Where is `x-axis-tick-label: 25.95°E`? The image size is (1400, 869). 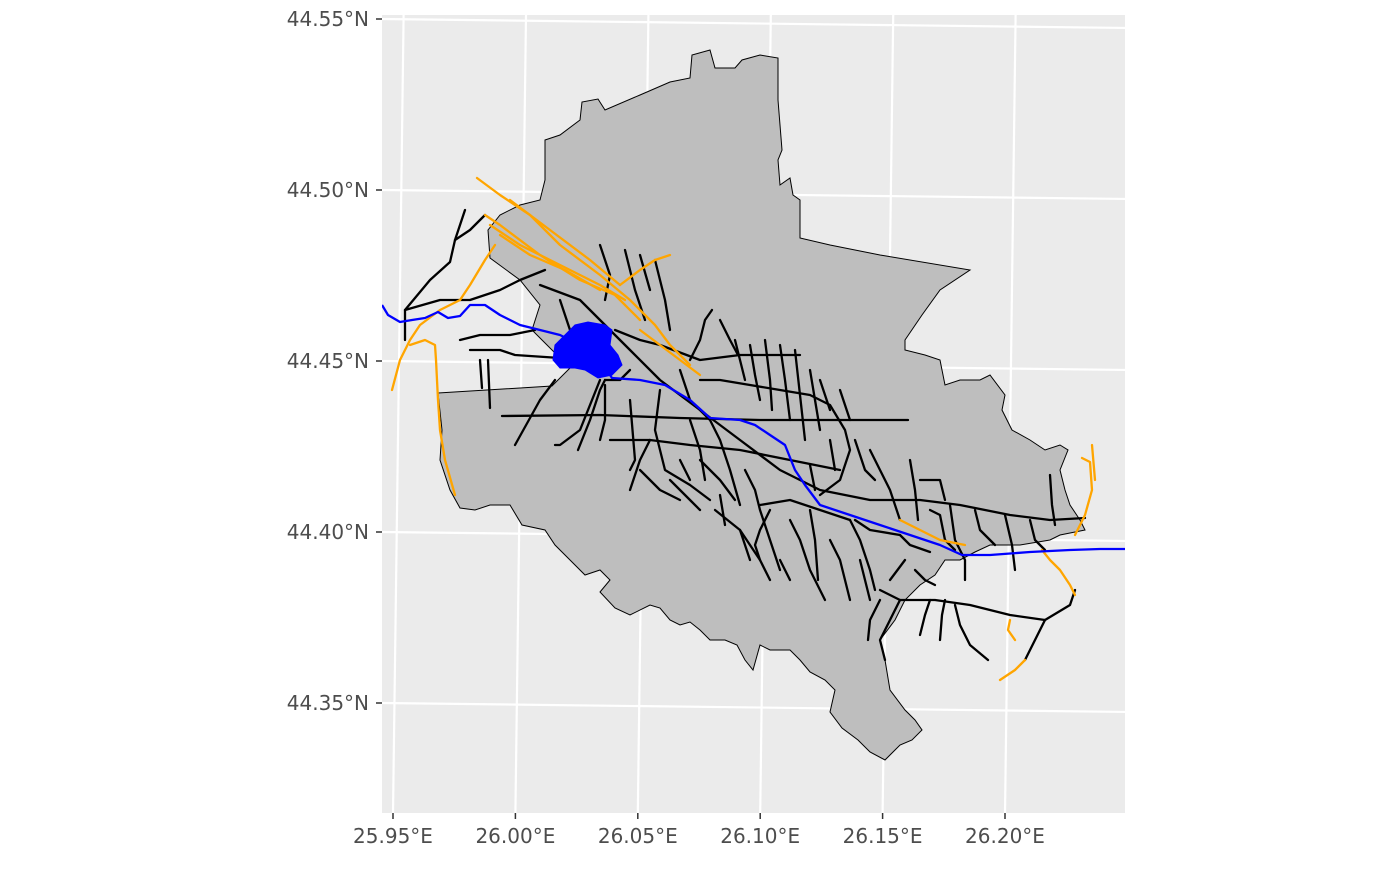 x-axis-tick-label: 25.95°E is located at coordinates (393, 836).